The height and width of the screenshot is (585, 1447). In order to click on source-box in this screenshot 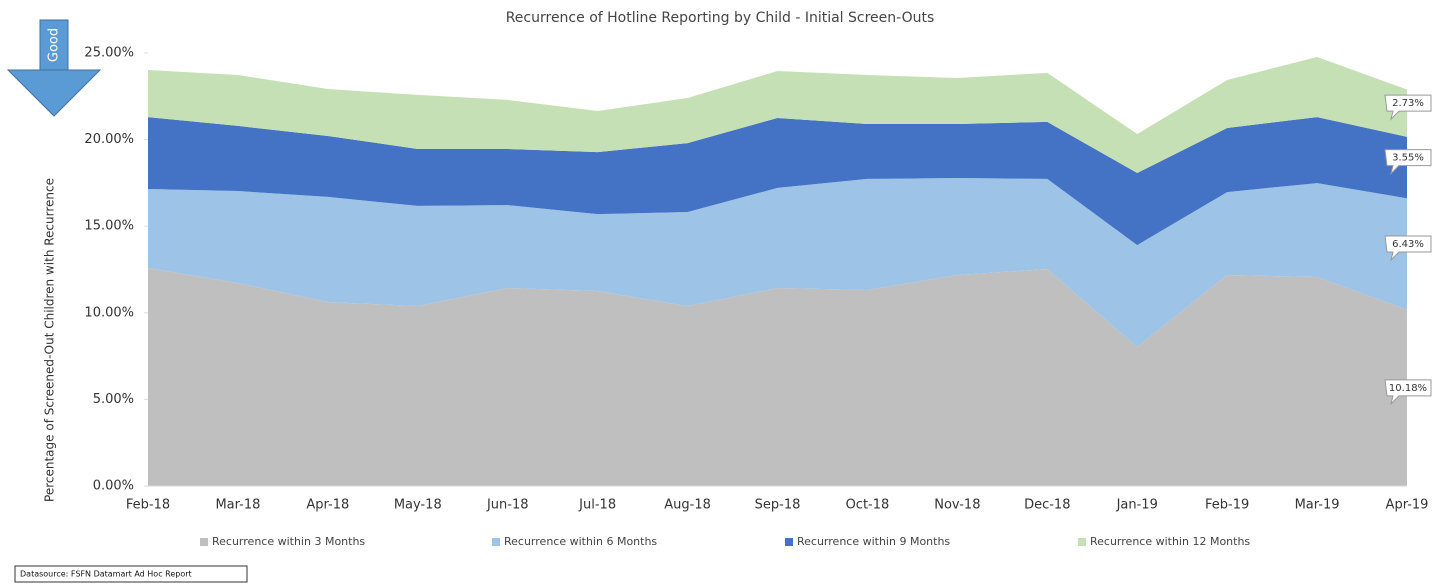, I will do `click(131, 574)`.